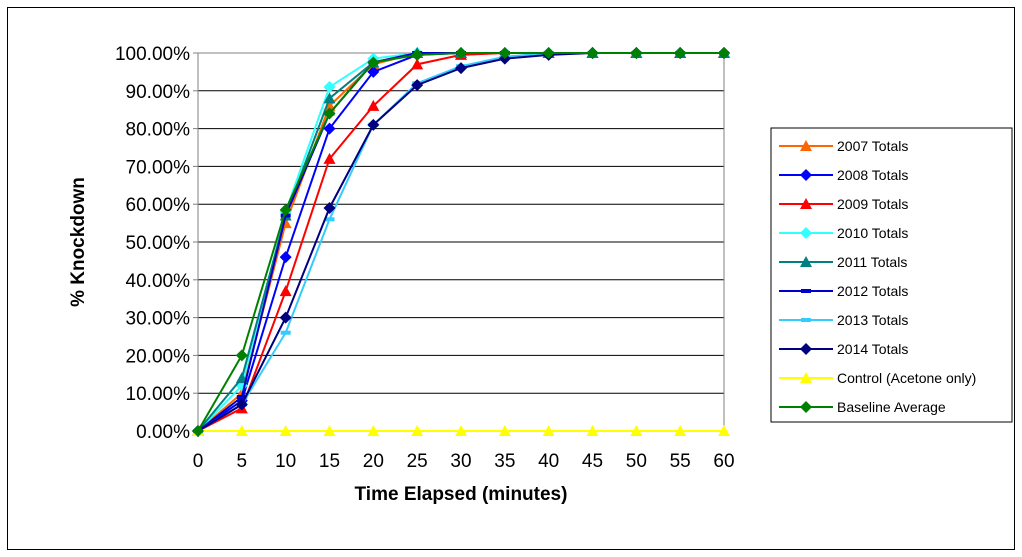  I want to click on x-tick-label: 25, so click(417, 461).